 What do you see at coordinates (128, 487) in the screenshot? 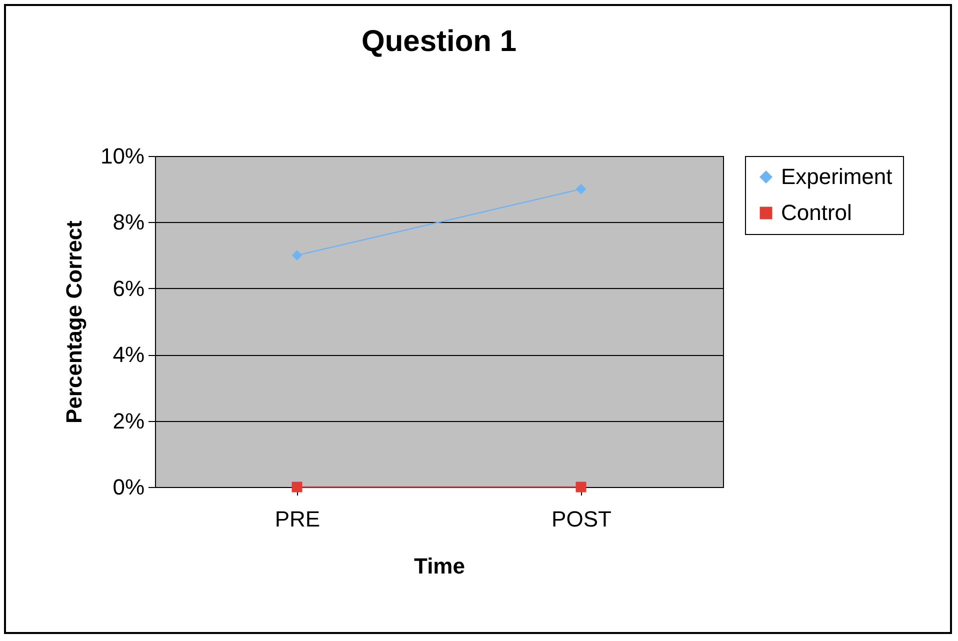
I see `y-tick-label: 0%` at bounding box center [128, 487].